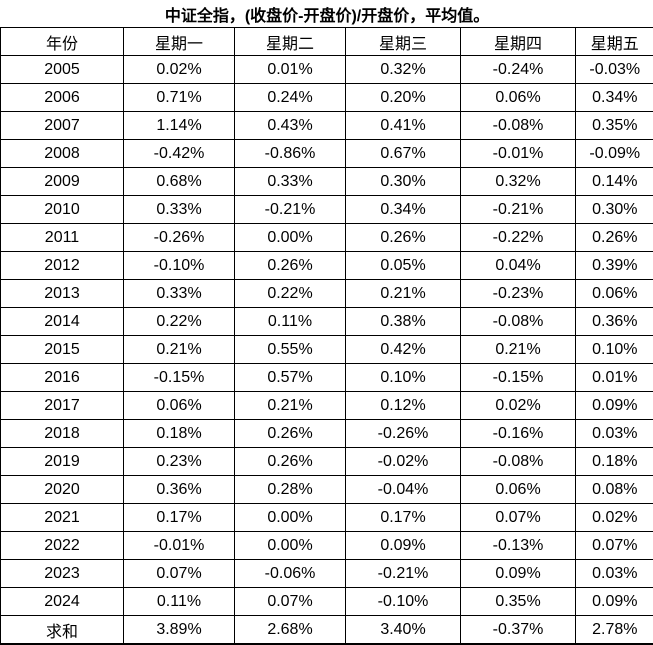  I want to click on year-data-row: 2019 0.23% 0.26% -0.02% -0.08% 0.18%, so click(326, 461).